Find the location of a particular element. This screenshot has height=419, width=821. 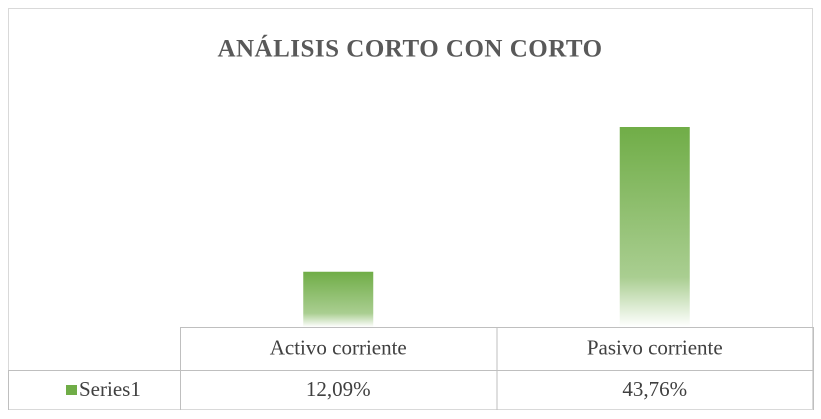

category-label: Pasivo corriente is located at coordinates (655, 347).